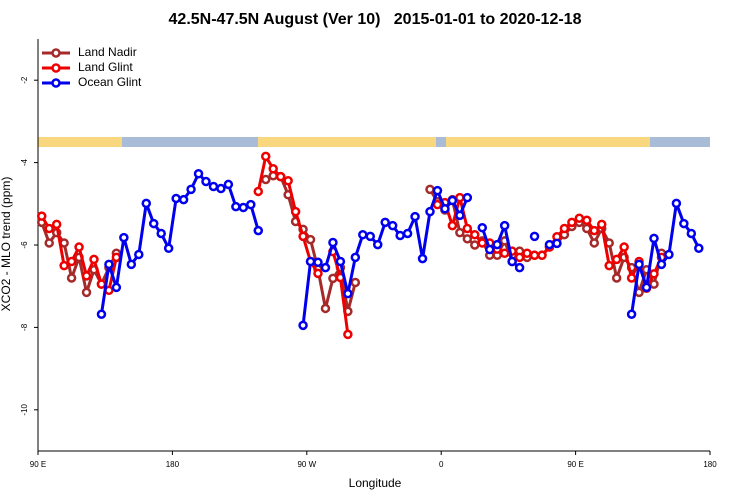 This screenshot has height=500, width=750. Describe the element at coordinates (441, 464) in the screenshot. I see `x-tick-label: 0` at that location.